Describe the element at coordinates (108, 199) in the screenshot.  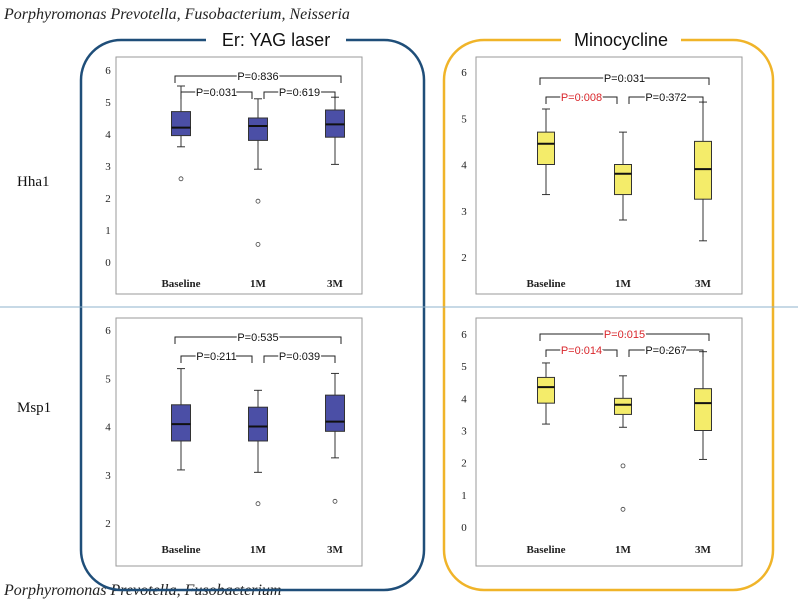
I see `laser-hha1-ytick: 2` at that location.